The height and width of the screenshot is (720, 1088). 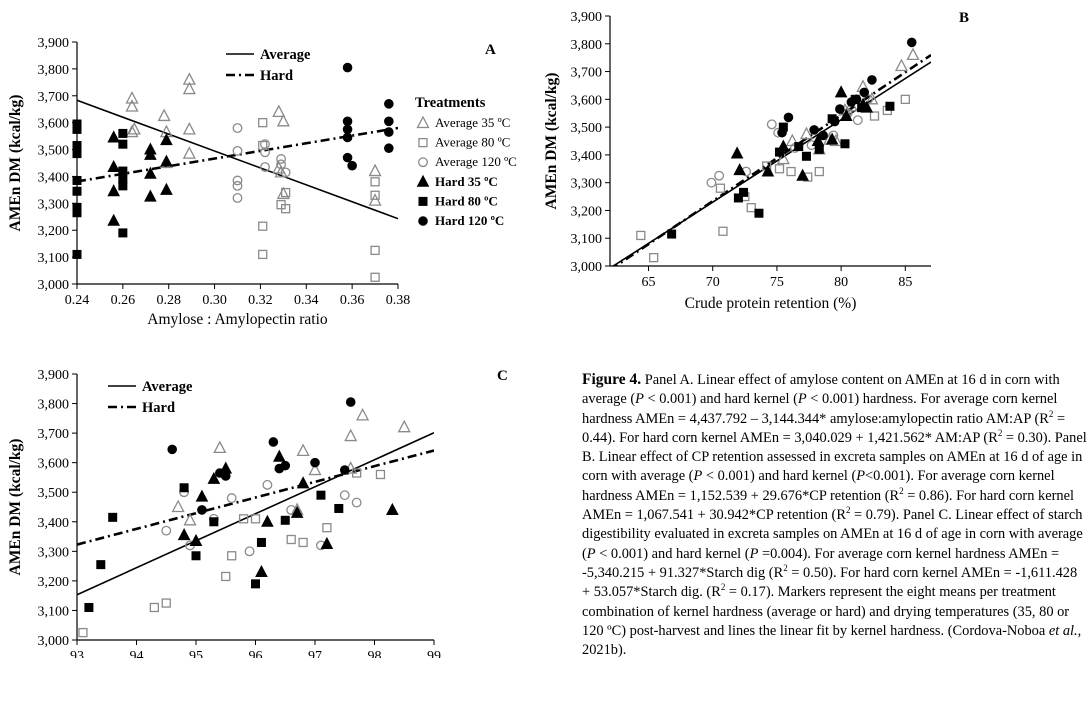 I want to click on x-tick-label: 65, so click(x=649, y=282).